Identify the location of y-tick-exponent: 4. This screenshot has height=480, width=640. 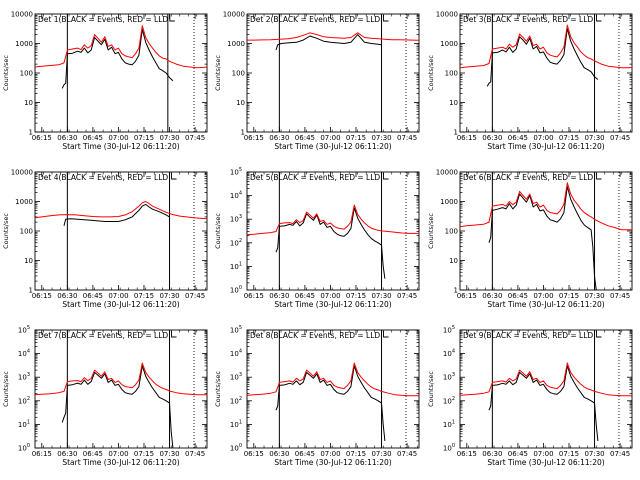
(240, 352).